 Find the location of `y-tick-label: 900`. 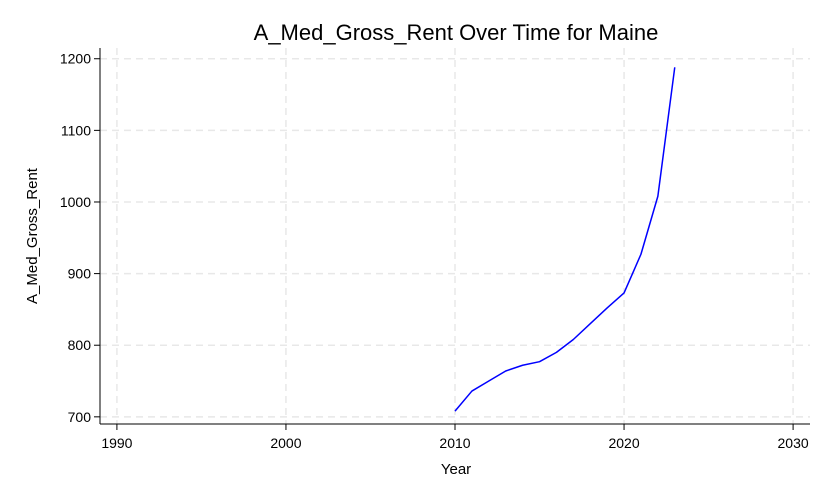

y-tick-label: 900 is located at coordinates (80, 274).